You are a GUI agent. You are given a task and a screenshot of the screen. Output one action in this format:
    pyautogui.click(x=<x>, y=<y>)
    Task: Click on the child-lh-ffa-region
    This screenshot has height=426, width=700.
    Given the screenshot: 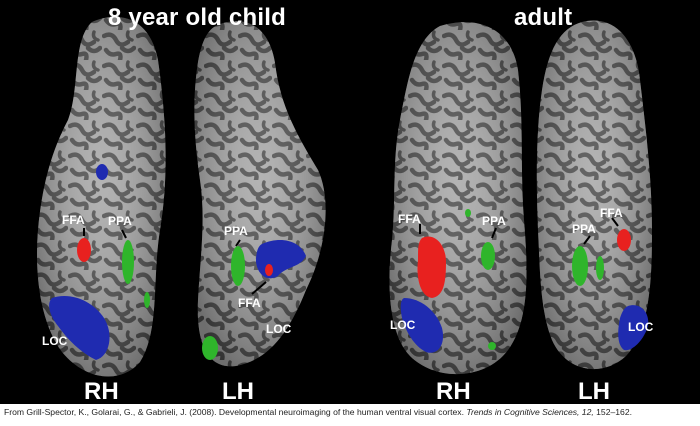 What is the action you would take?
    pyautogui.click(x=269, y=270)
    